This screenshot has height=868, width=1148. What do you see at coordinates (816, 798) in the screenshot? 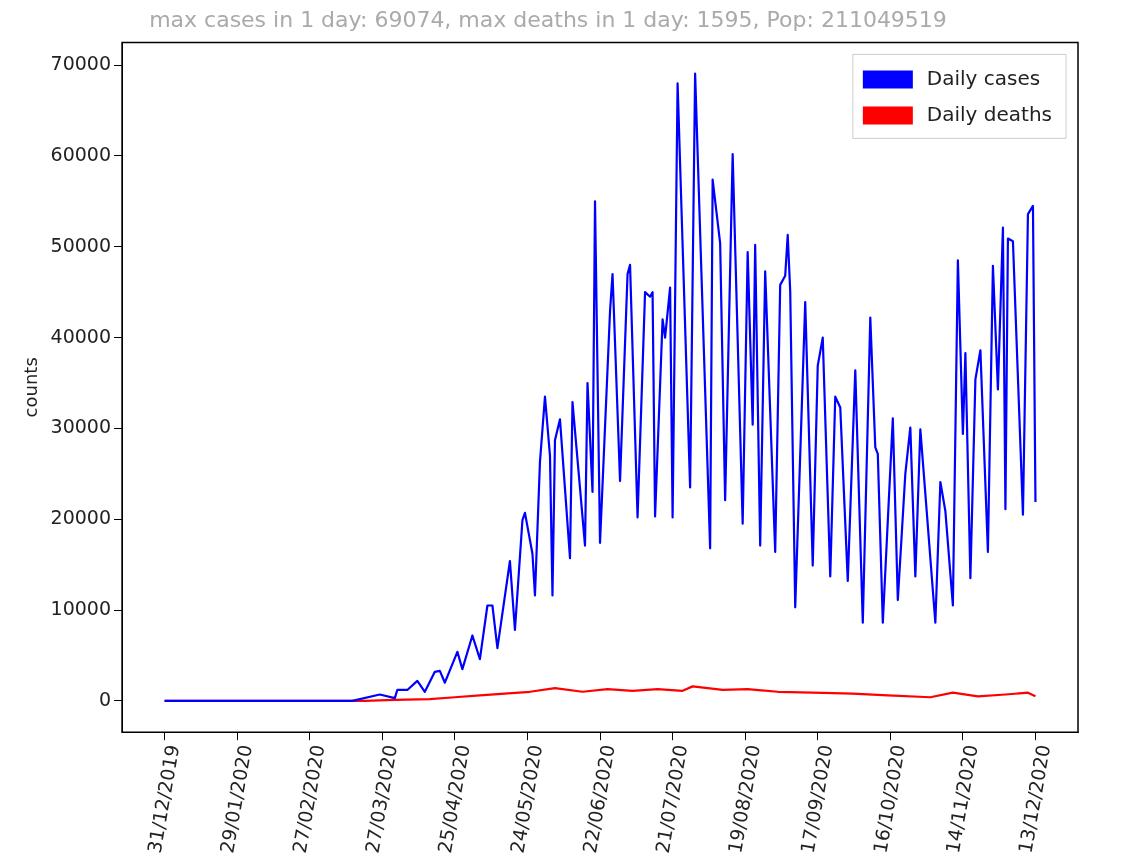
I see `x-tick-label: 17/09/2020` at bounding box center [816, 798].